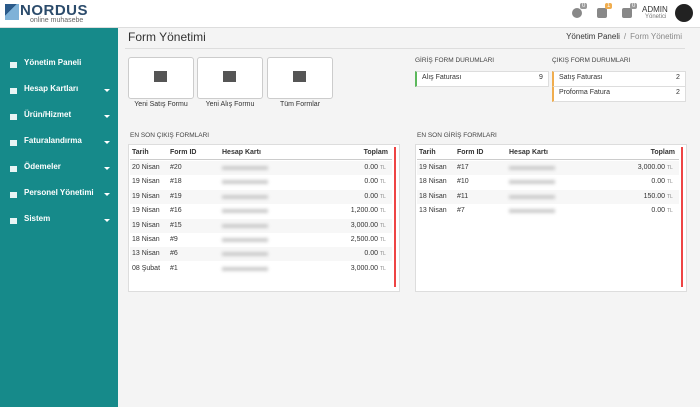  I want to click on cell-id: #7, so click(461, 211).